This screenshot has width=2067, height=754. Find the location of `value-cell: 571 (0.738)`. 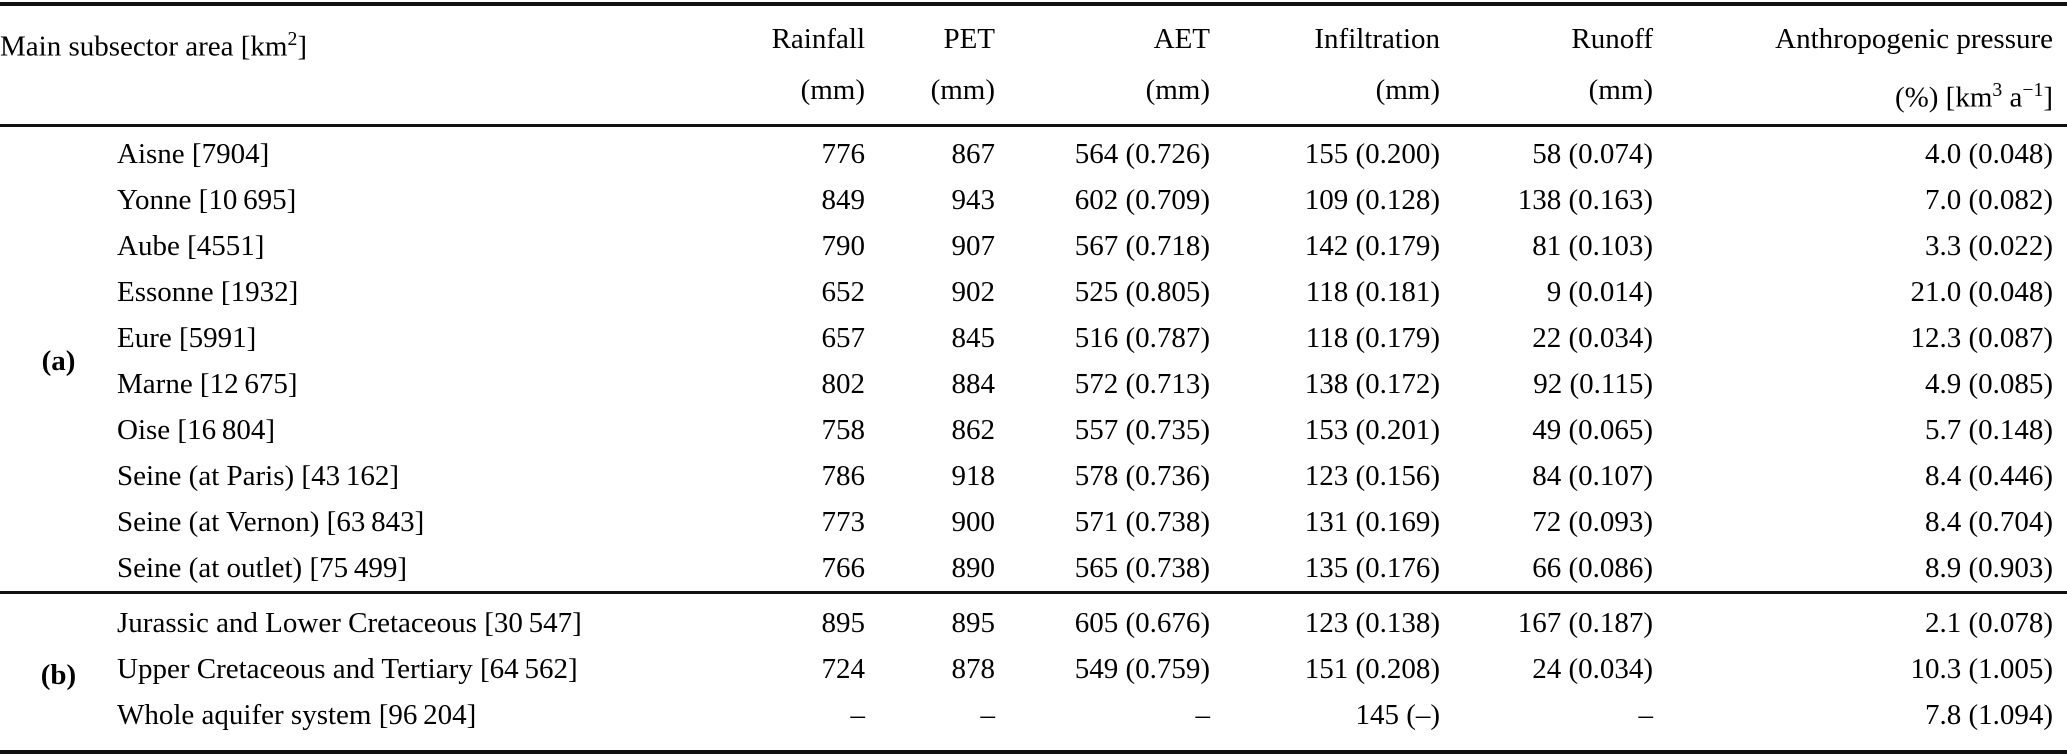

value-cell: 571 (0.738) is located at coordinates (1142, 522).